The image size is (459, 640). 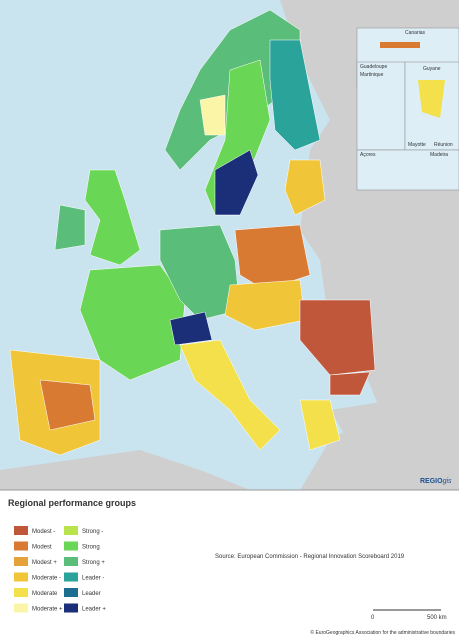 I want to click on inset-label: Canarias, so click(x=415, y=33).